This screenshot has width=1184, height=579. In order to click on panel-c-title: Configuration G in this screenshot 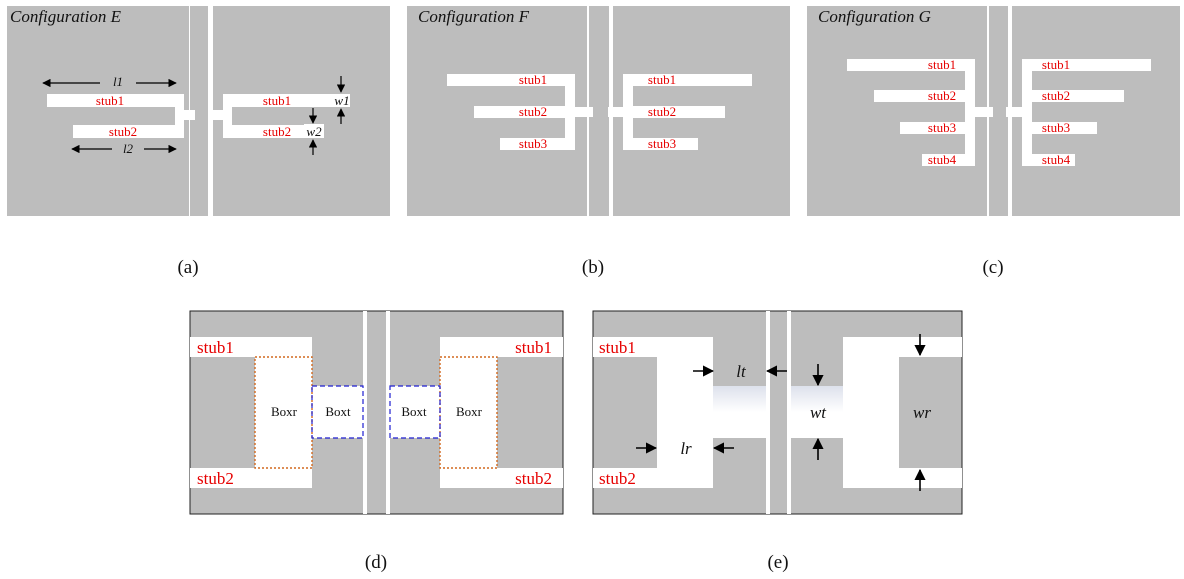, I will do `click(874, 16)`.